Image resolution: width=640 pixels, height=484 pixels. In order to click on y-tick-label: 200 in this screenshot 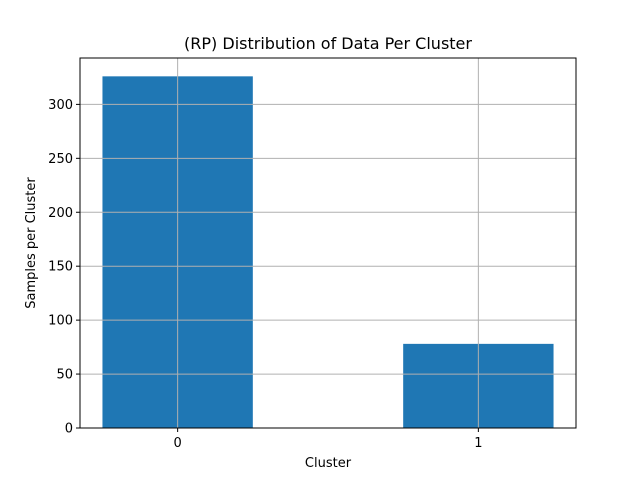, I will do `click(60, 213)`.